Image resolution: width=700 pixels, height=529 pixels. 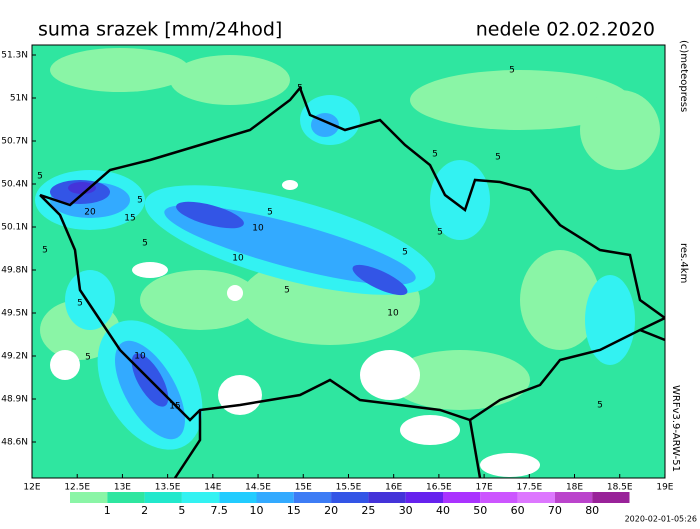 I want to click on legend-label: 10, so click(x=257, y=510).